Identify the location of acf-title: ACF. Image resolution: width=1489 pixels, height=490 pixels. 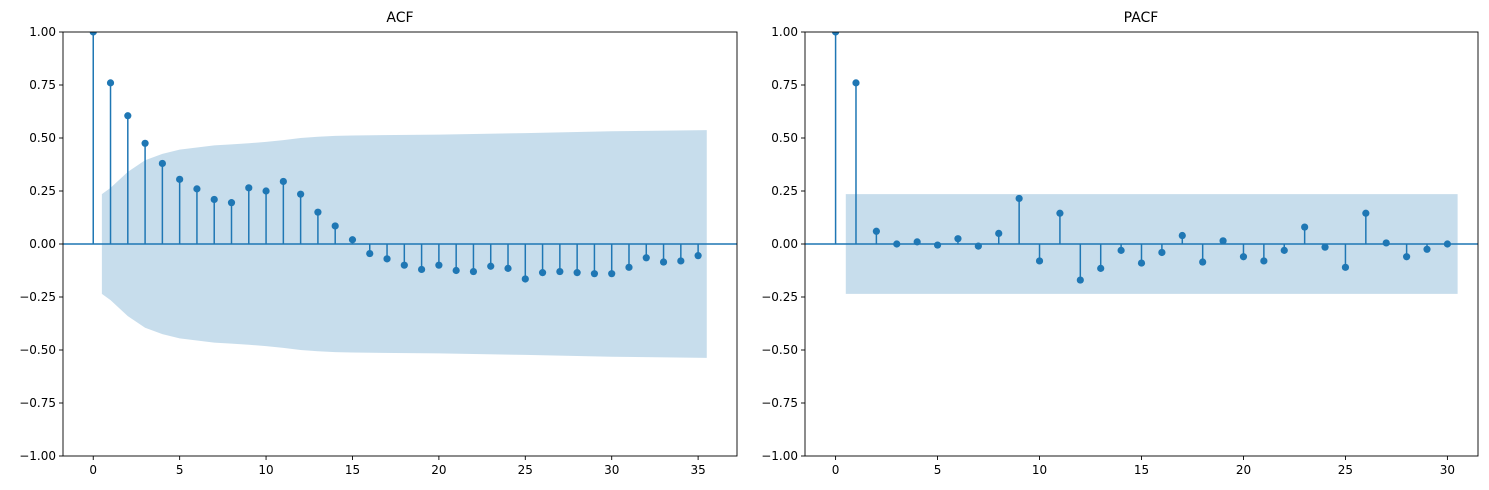
(399, 18).